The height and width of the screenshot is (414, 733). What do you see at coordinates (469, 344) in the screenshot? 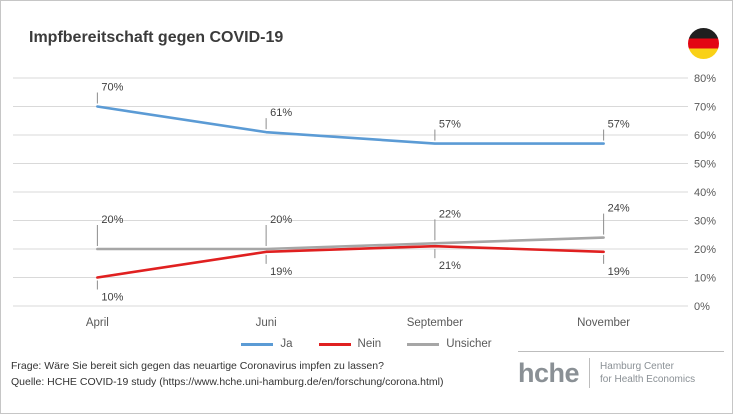
I see `legend-label-unsicher: Unsicher` at bounding box center [469, 344].